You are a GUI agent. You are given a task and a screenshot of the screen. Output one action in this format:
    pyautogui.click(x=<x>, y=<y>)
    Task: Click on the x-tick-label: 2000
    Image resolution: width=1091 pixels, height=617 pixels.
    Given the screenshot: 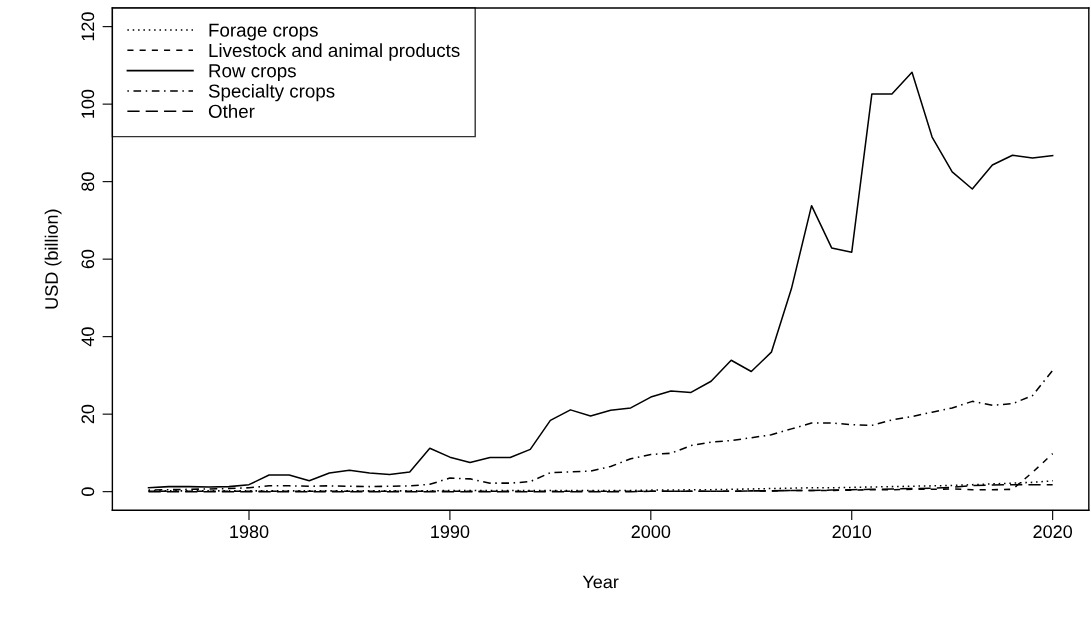 What is the action you would take?
    pyautogui.click(x=651, y=532)
    